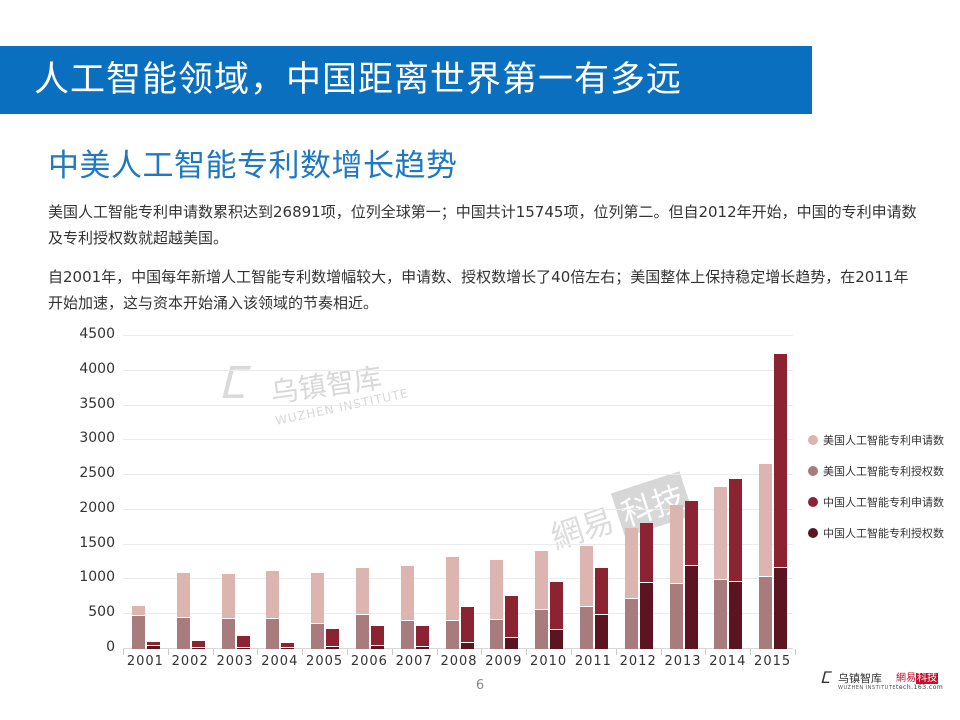  Describe the element at coordinates (504, 661) in the screenshot. I see `x-axis-tick-label: 2009` at that location.